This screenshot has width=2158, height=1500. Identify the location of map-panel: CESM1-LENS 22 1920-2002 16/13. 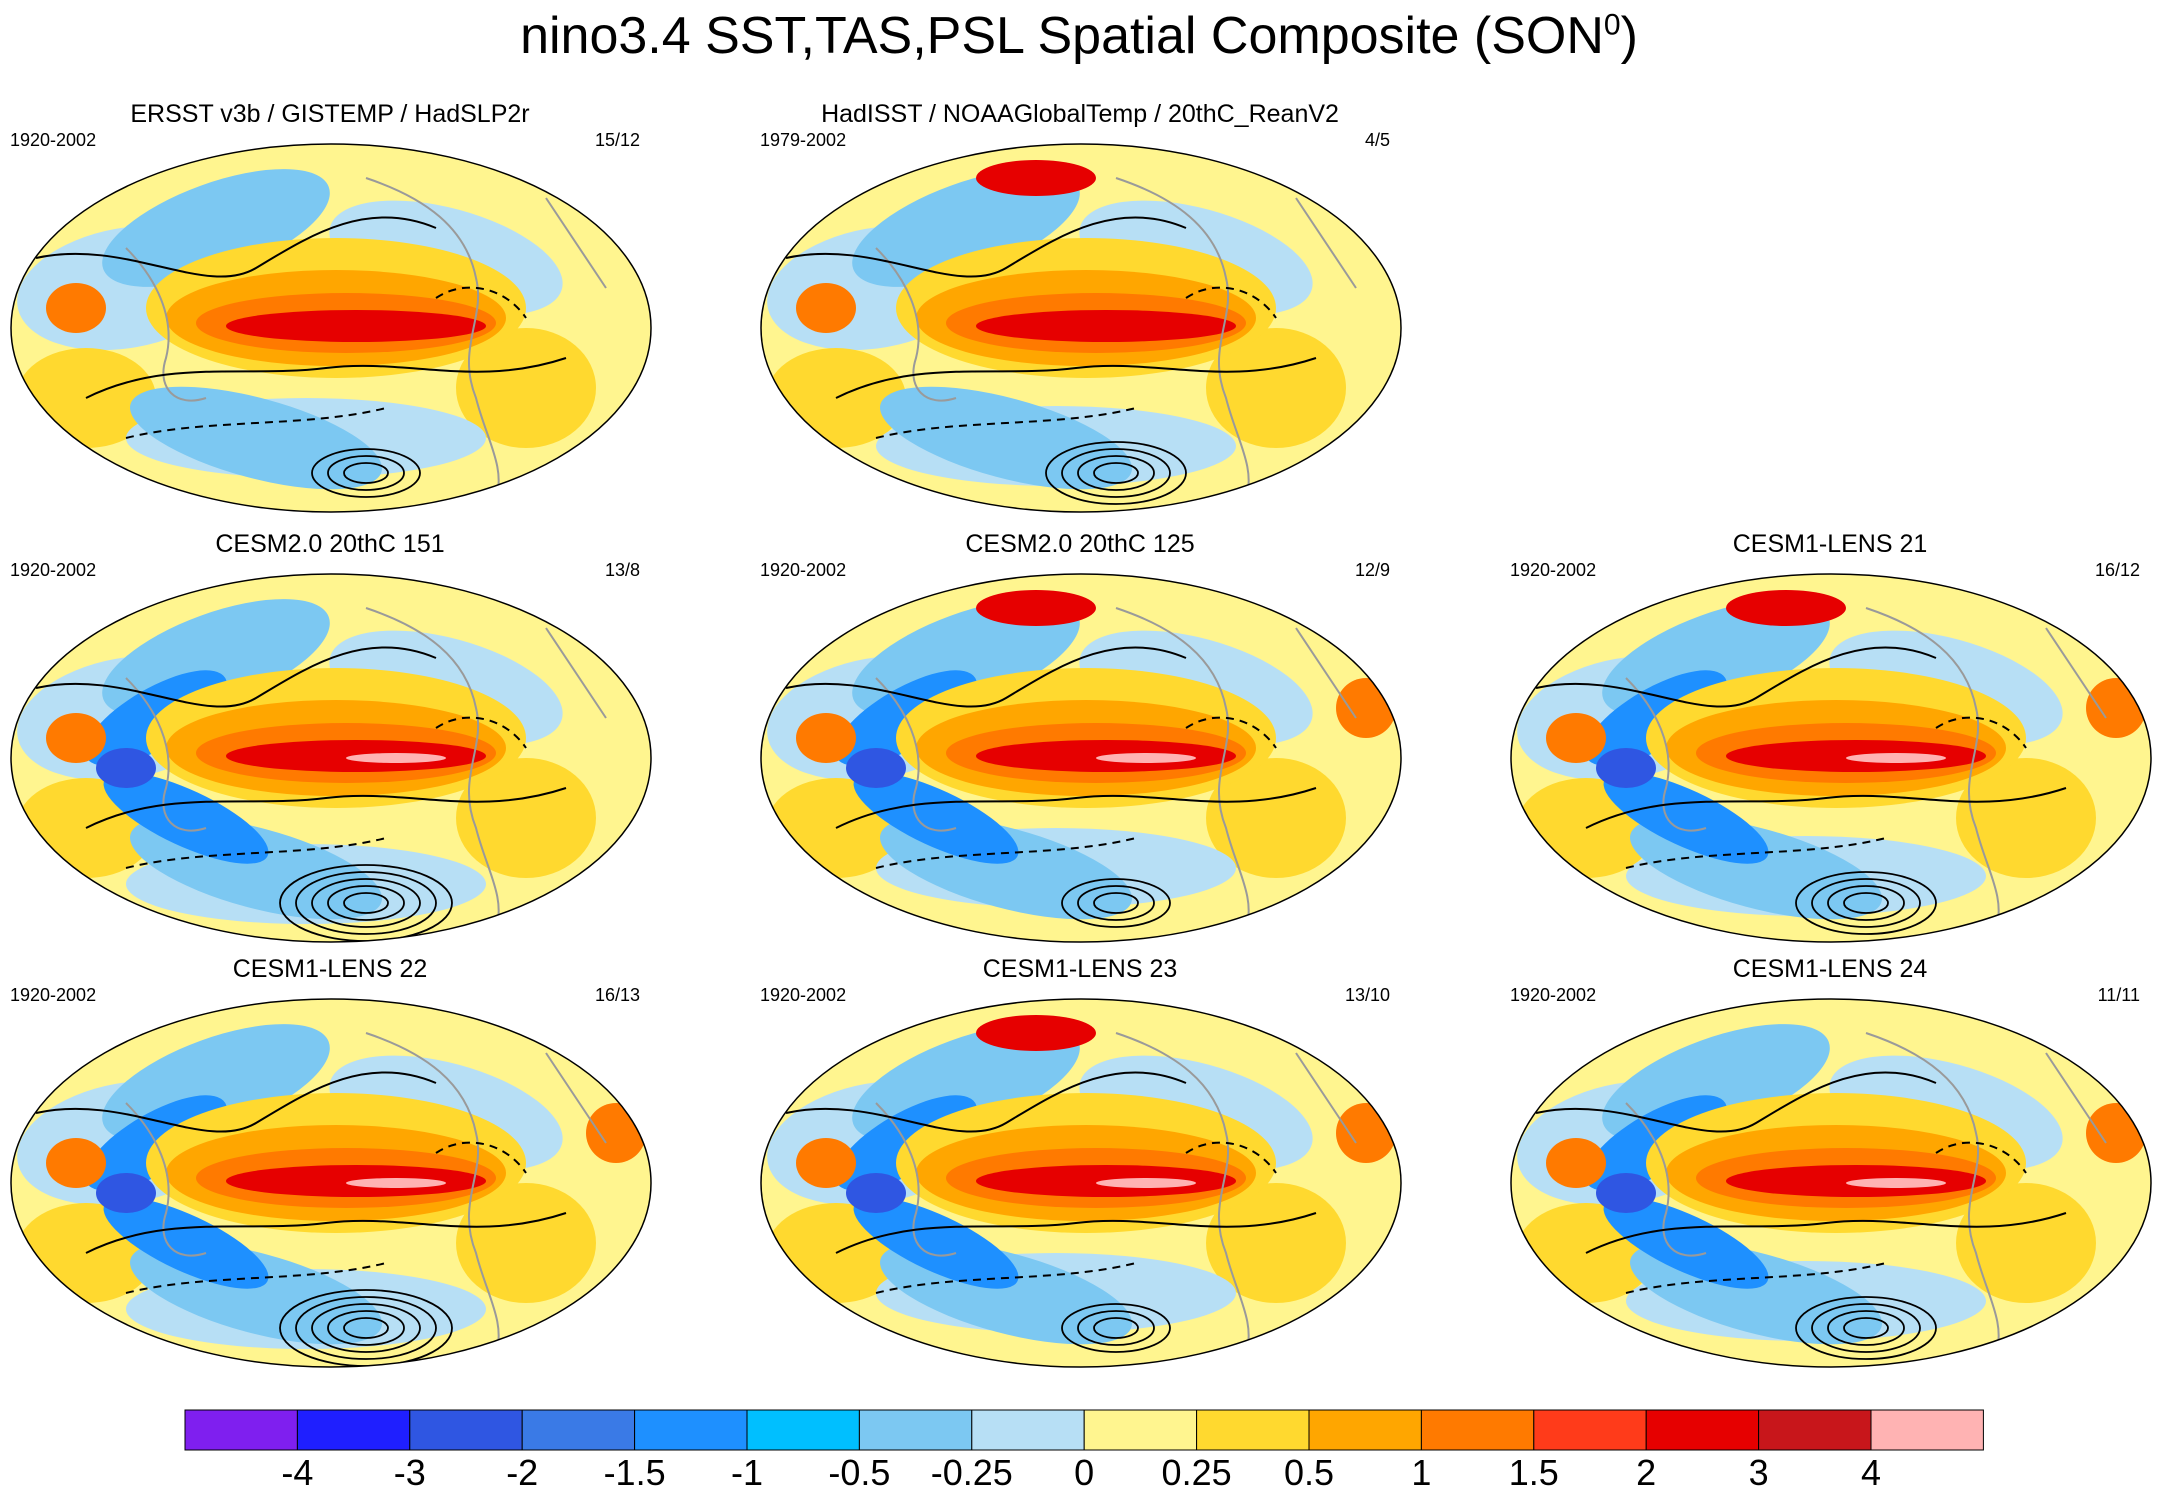
(330, 1165).